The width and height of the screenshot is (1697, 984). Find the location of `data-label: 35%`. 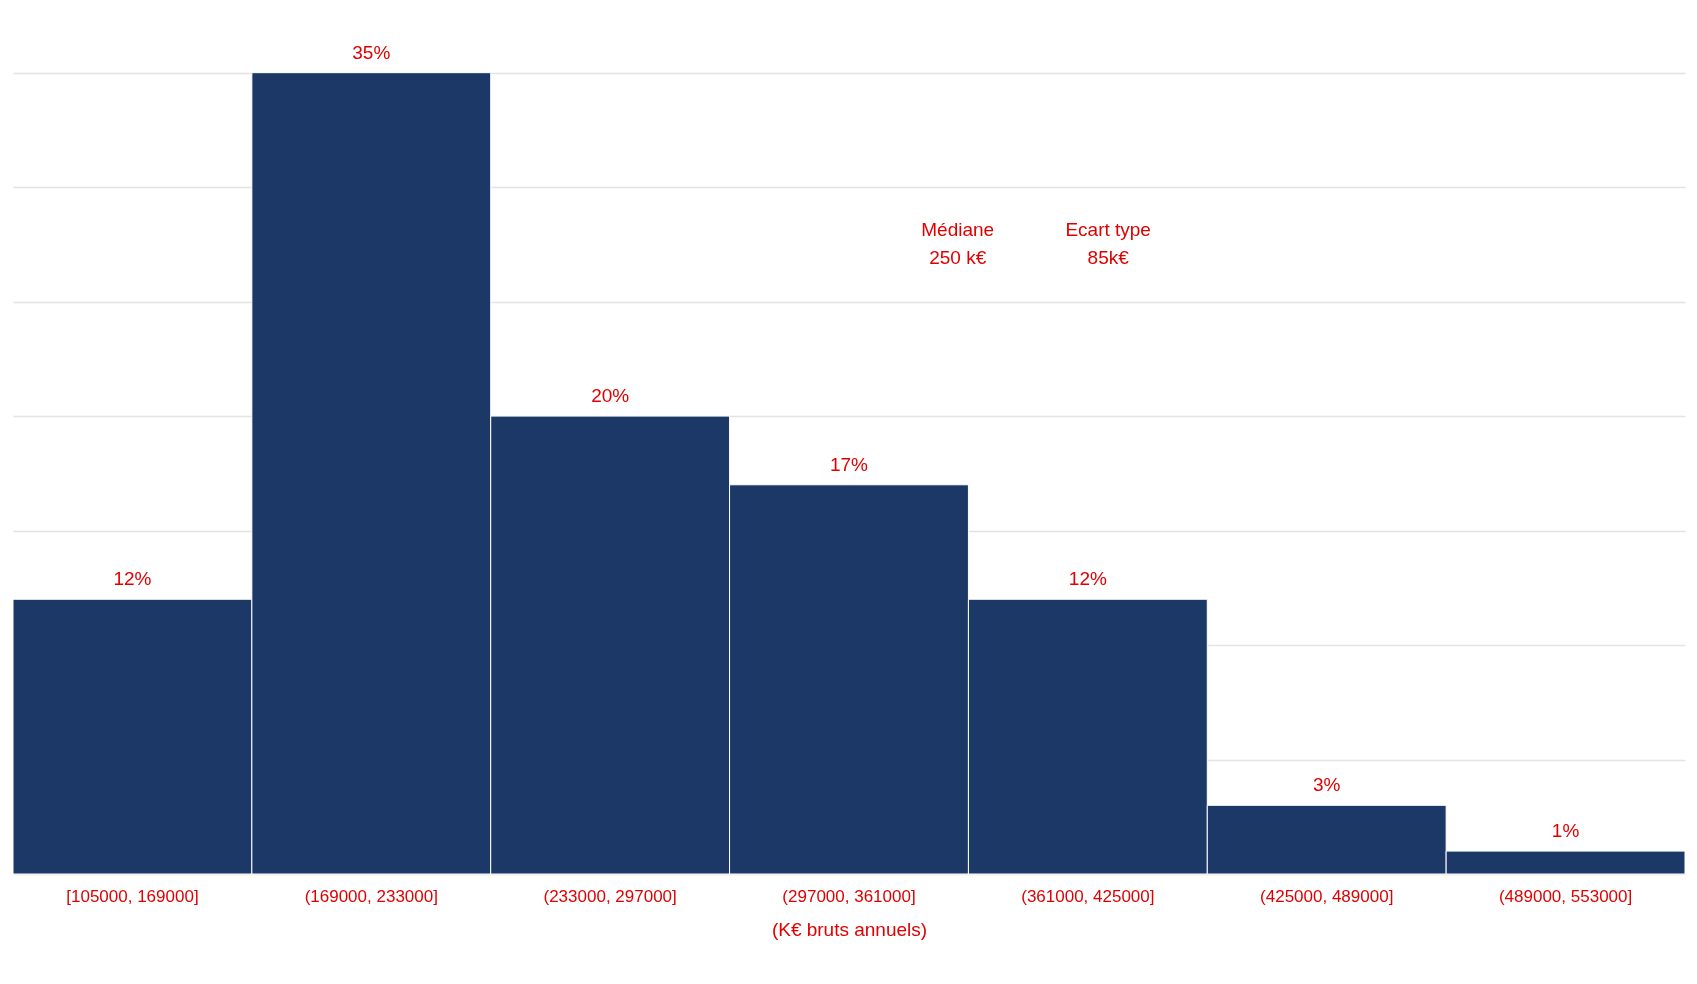

data-label: 35% is located at coordinates (371, 52).